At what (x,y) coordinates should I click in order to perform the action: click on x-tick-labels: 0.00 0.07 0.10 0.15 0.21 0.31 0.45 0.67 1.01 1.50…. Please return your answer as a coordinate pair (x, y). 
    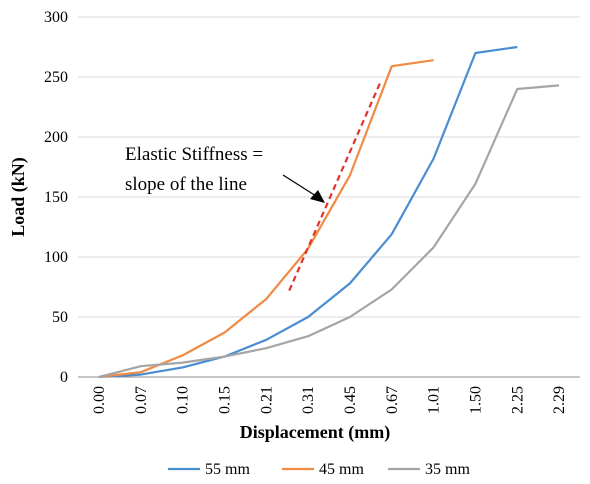
    Looking at the image, I should click on (329, 400).